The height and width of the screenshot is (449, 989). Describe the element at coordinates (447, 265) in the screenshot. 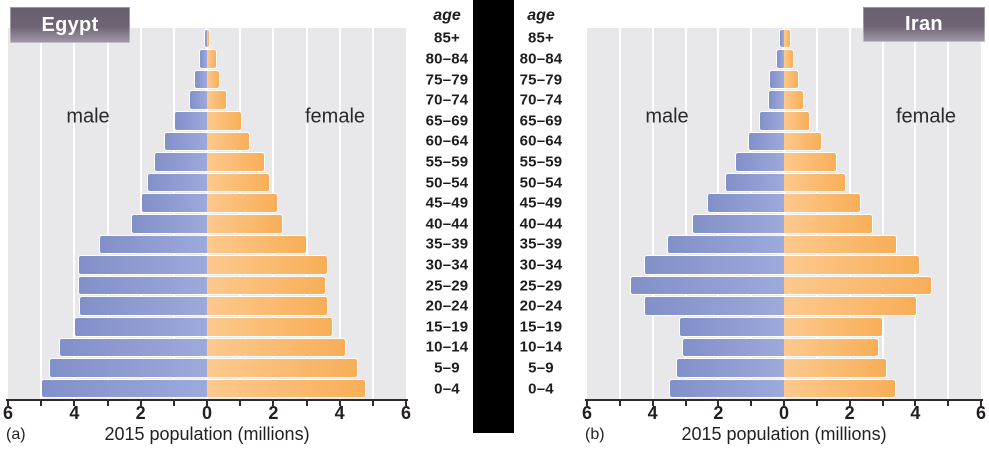

I see `age-label: 30–34` at that location.